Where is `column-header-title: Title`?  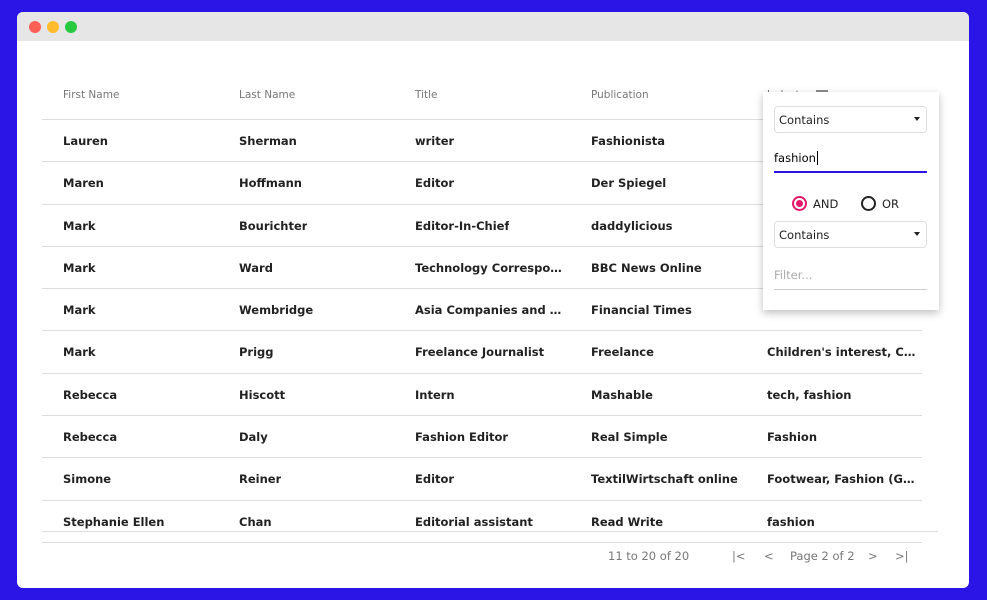 column-header-title: Title is located at coordinates (426, 95).